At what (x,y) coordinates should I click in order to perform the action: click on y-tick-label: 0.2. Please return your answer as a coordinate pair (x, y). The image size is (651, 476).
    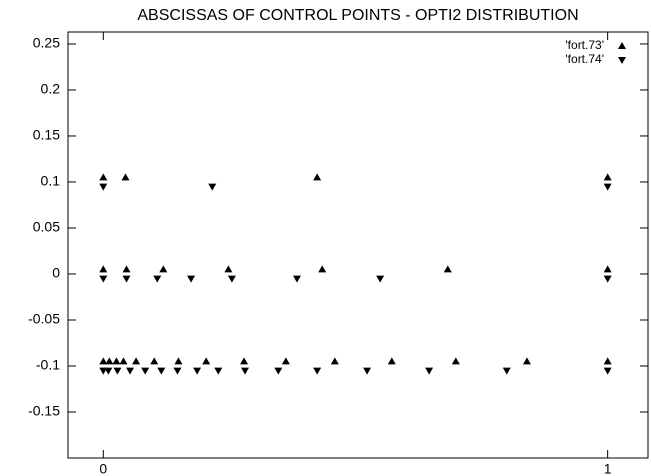
    Looking at the image, I should click on (51, 89).